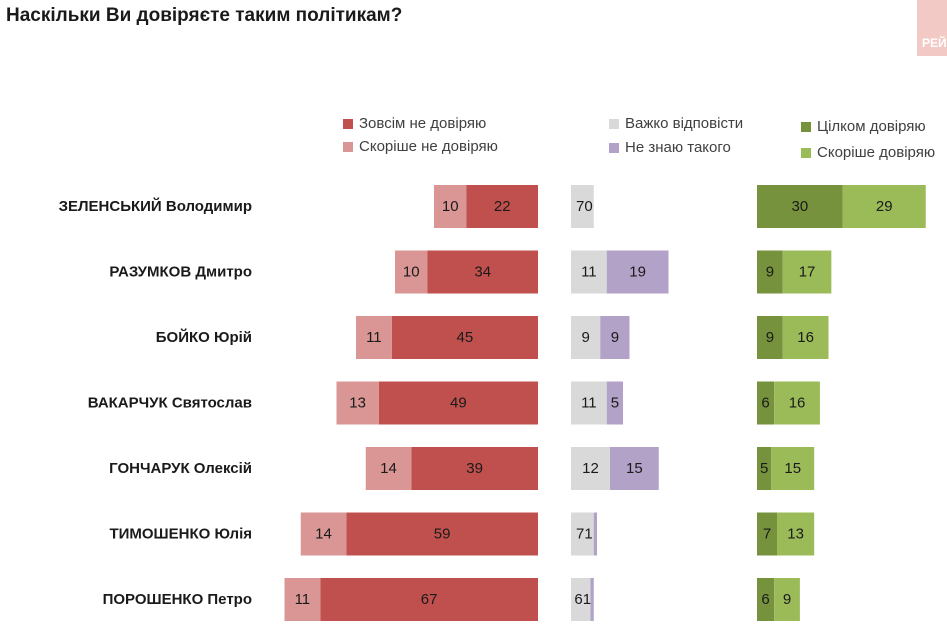 The height and width of the screenshot is (635, 947). I want to click on data-label-fully-trust-row-6: 6, so click(765, 599).